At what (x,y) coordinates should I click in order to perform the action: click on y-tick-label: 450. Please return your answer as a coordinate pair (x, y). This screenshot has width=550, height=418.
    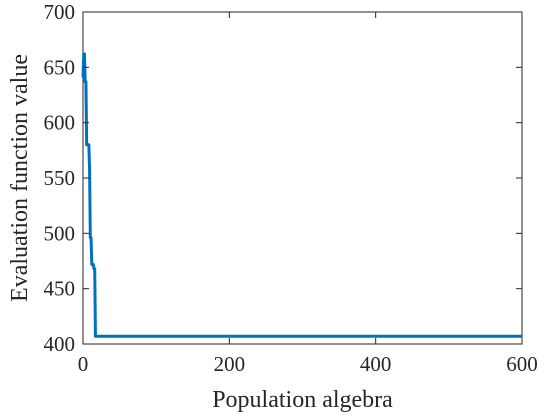
    Looking at the image, I should click on (60, 289).